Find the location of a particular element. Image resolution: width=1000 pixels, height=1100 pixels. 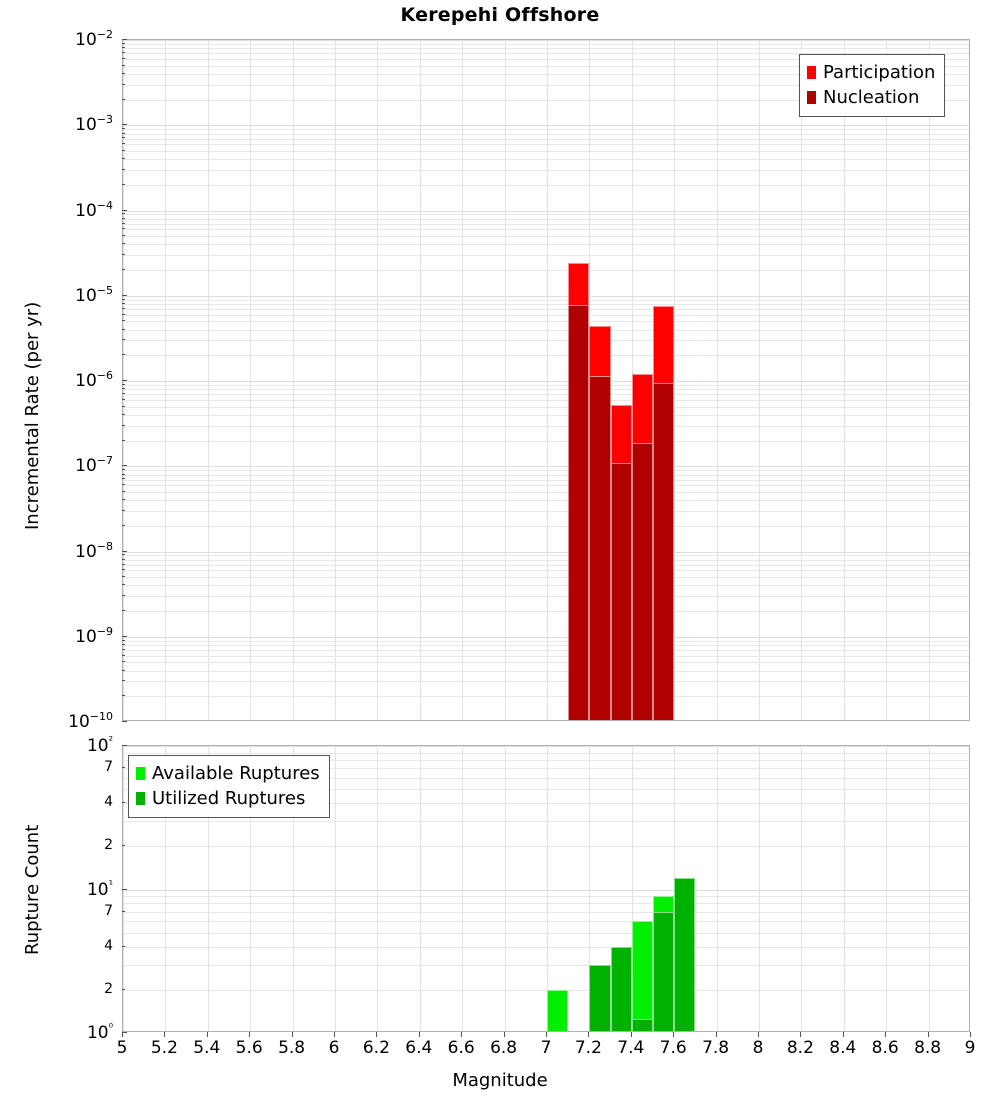

bar-utilized-ruptures is located at coordinates (642, 1025).